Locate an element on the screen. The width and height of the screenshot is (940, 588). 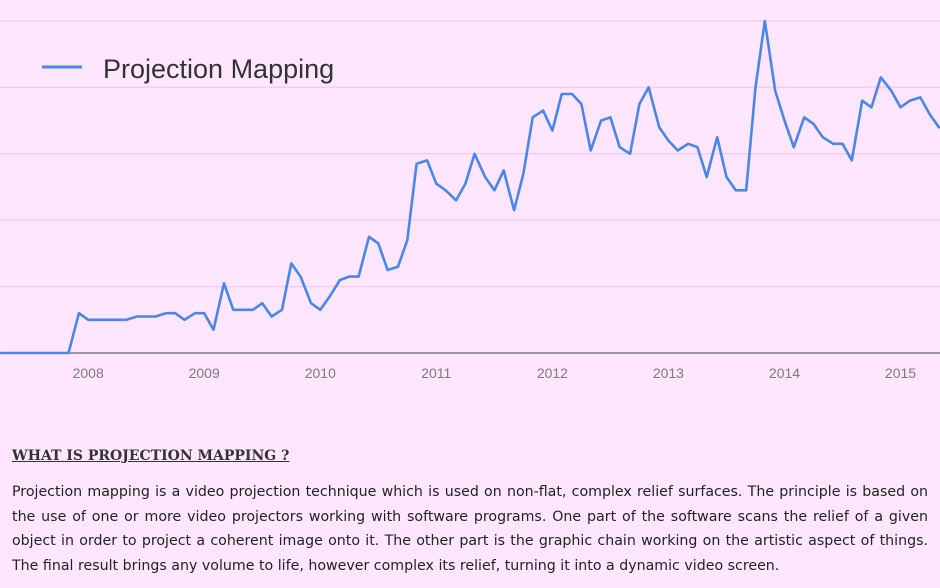
article-heading: WHAT IS PROJECTION MAPPING ? is located at coordinates (151, 456).